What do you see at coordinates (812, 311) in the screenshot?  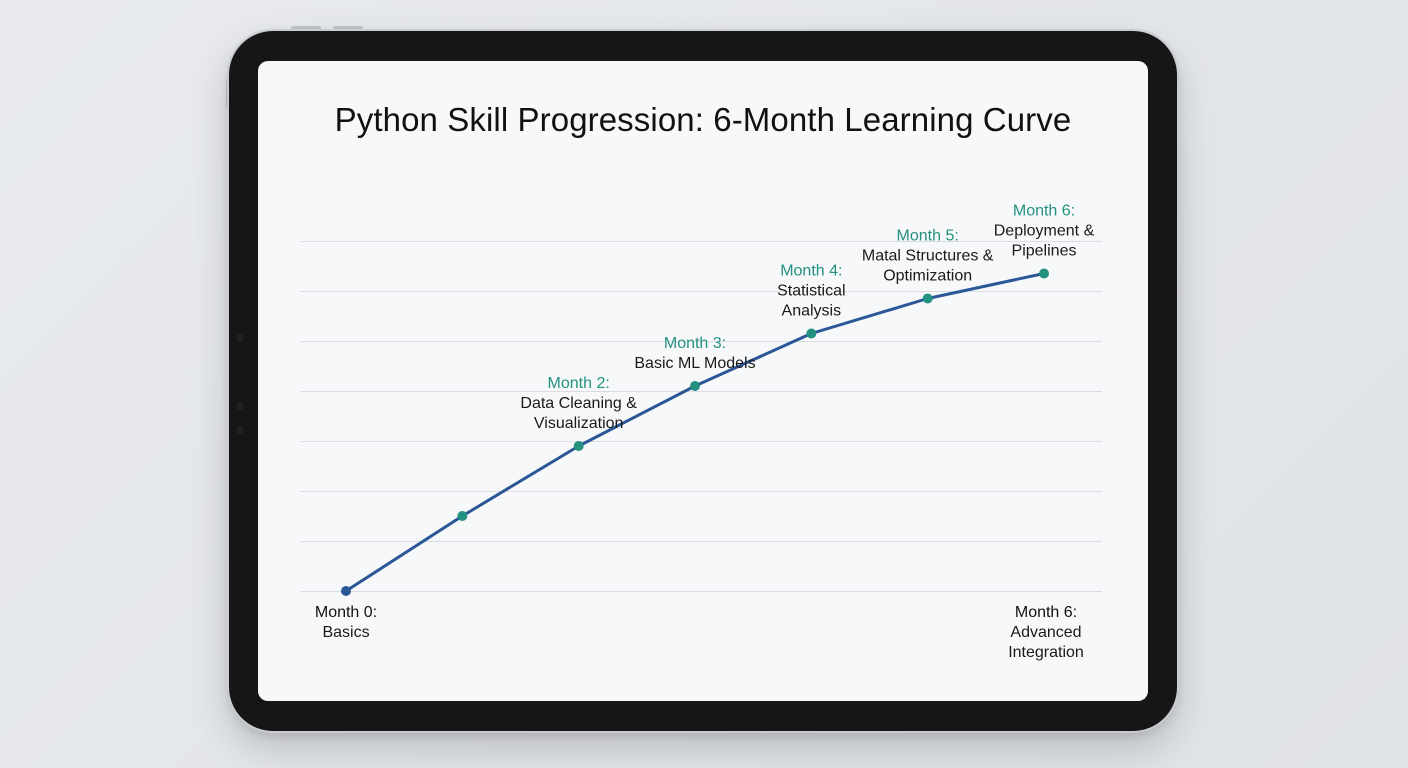 I see `point-label-desc: Analysis` at bounding box center [812, 311].